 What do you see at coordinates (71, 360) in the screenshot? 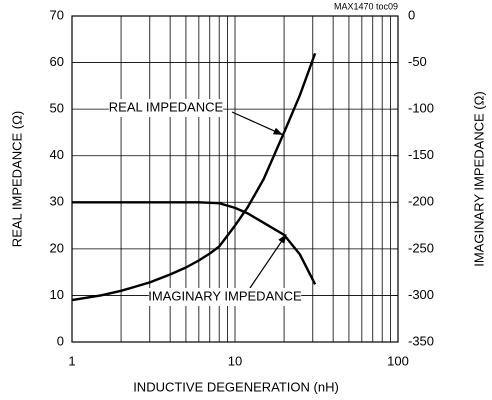
I see `x-tick-label: 1` at bounding box center [71, 360].